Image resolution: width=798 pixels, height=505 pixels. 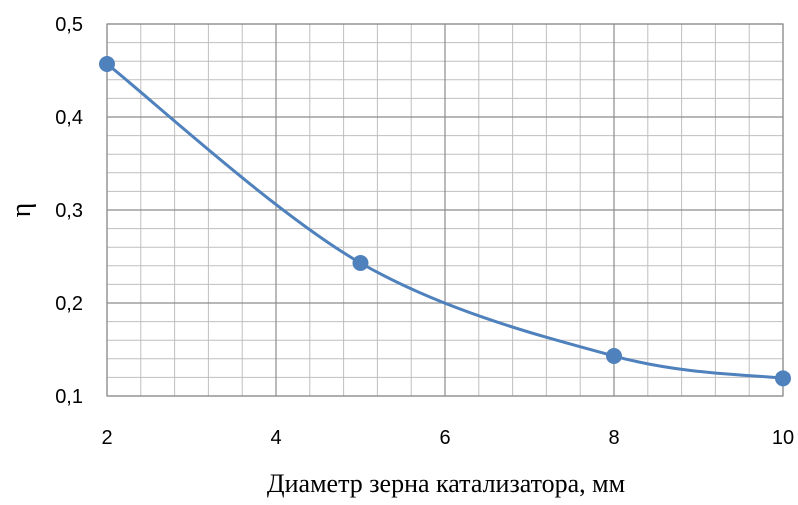 What do you see at coordinates (275, 438) in the screenshot?
I see `x-tick-label: 4` at bounding box center [275, 438].